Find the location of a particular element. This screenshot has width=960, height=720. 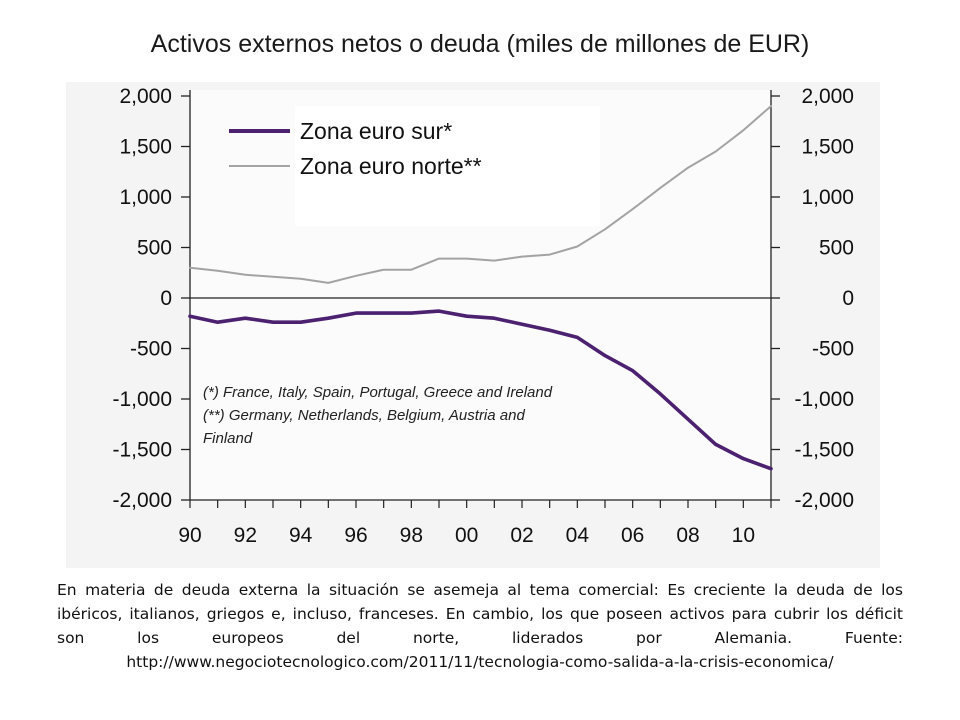

chart-legend: Zona euro sur* Zona euro norte** is located at coordinates (414, 166).